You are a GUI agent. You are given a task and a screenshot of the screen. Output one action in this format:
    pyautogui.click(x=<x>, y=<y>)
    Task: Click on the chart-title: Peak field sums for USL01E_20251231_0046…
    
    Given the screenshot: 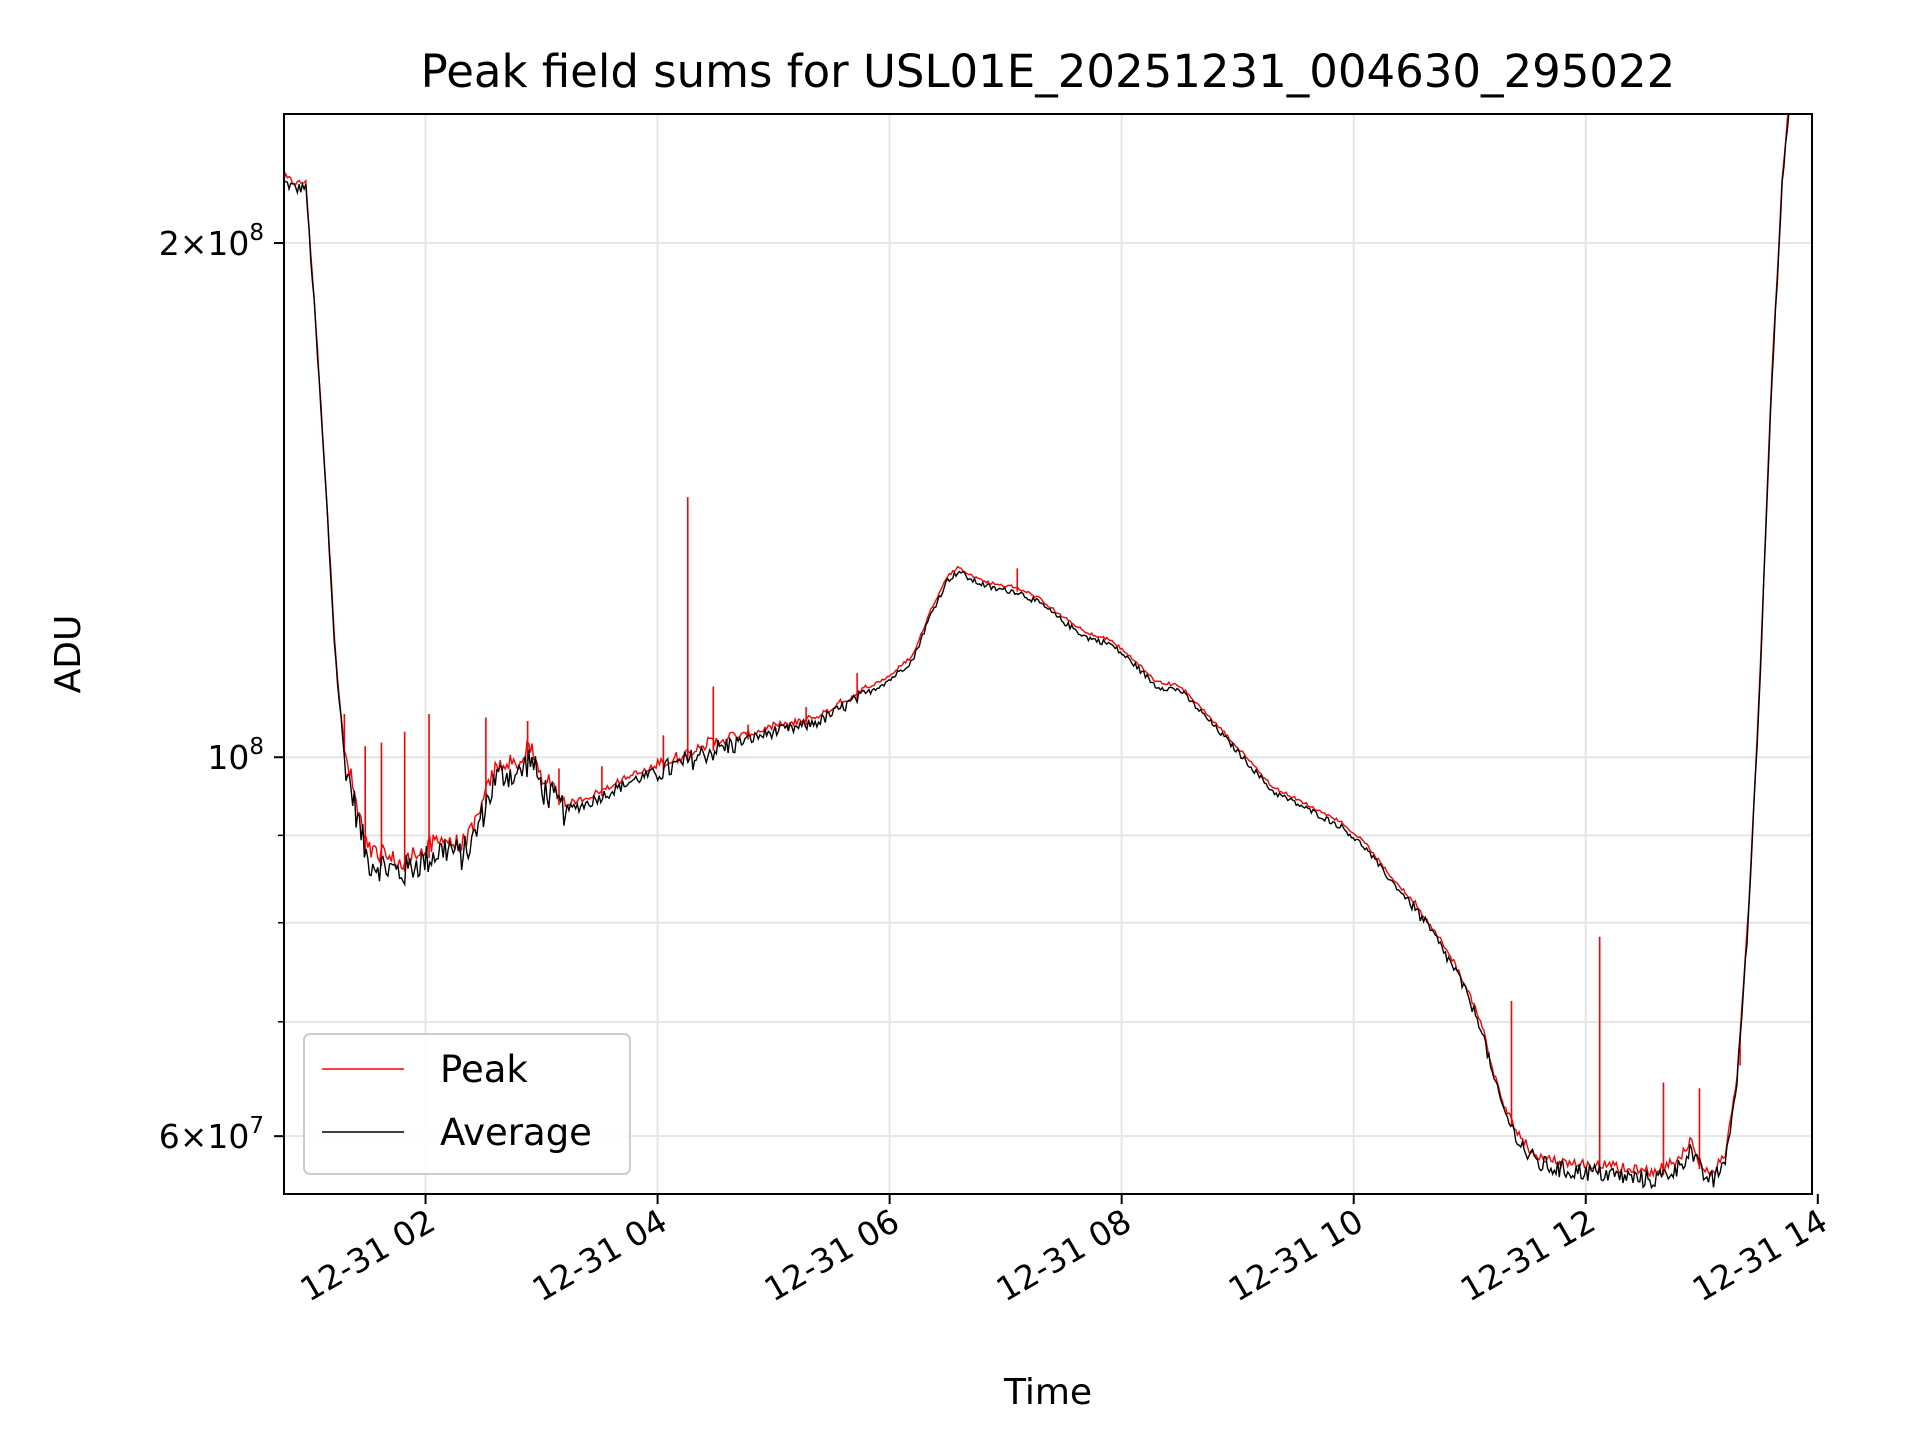 What is the action you would take?
    pyautogui.click(x=1048, y=71)
    